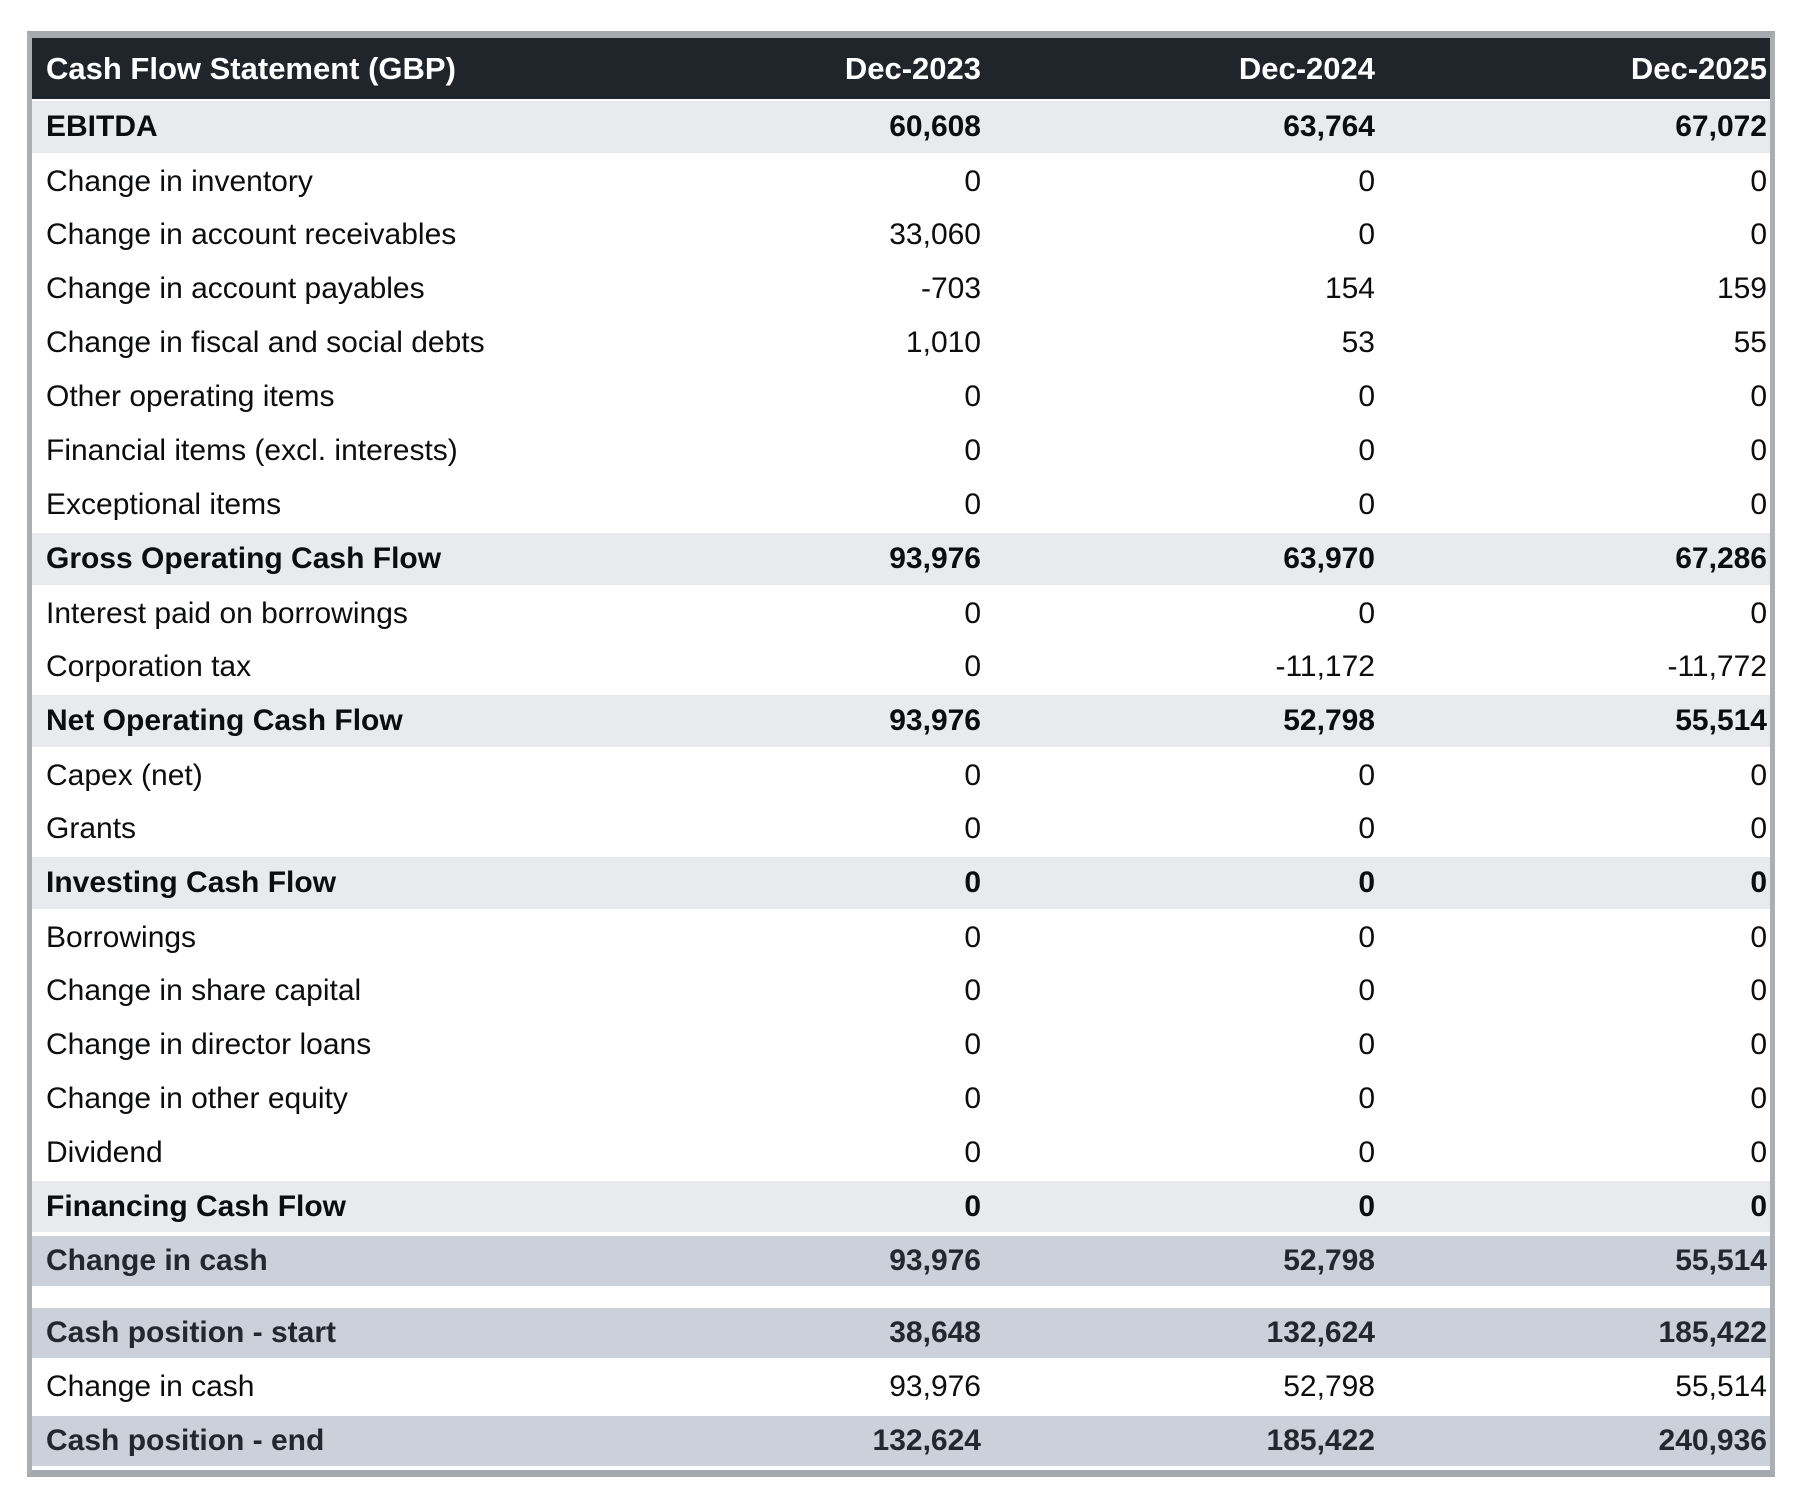 This screenshot has width=1800, height=1497. What do you see at coordinates (901, 775) in the screenshot?
I see `table-row: Capex (net) 0 0 0` at bounding box center [901, 775].